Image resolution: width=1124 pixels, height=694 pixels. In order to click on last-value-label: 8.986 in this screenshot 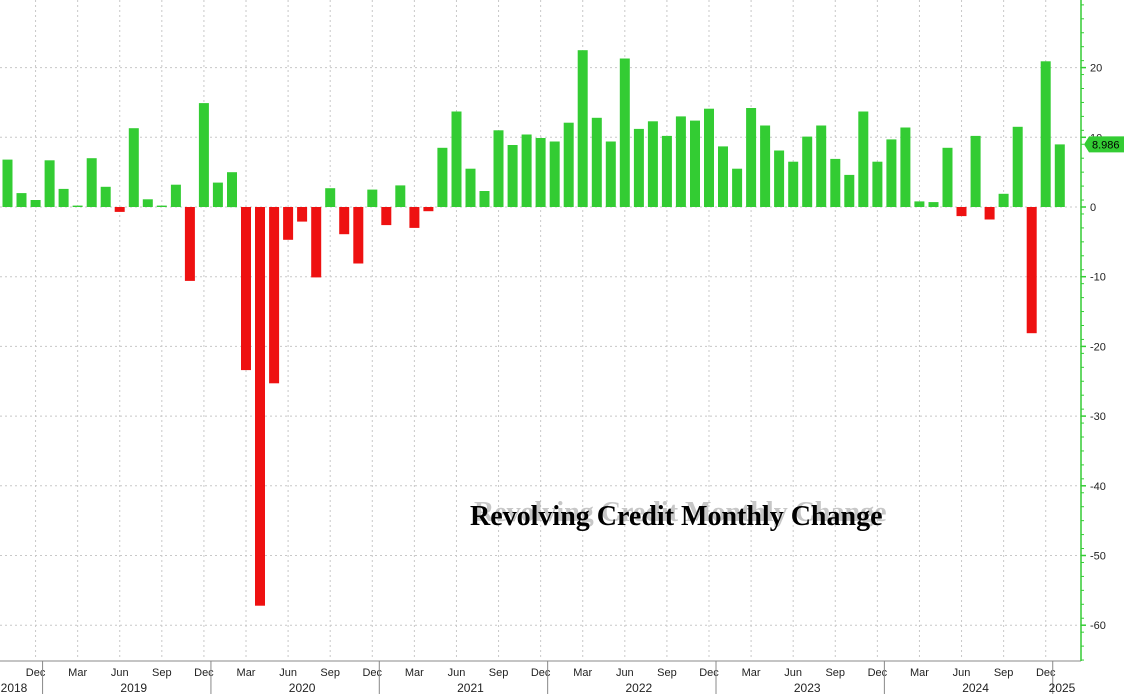, I will do `click(1106, 145)`.